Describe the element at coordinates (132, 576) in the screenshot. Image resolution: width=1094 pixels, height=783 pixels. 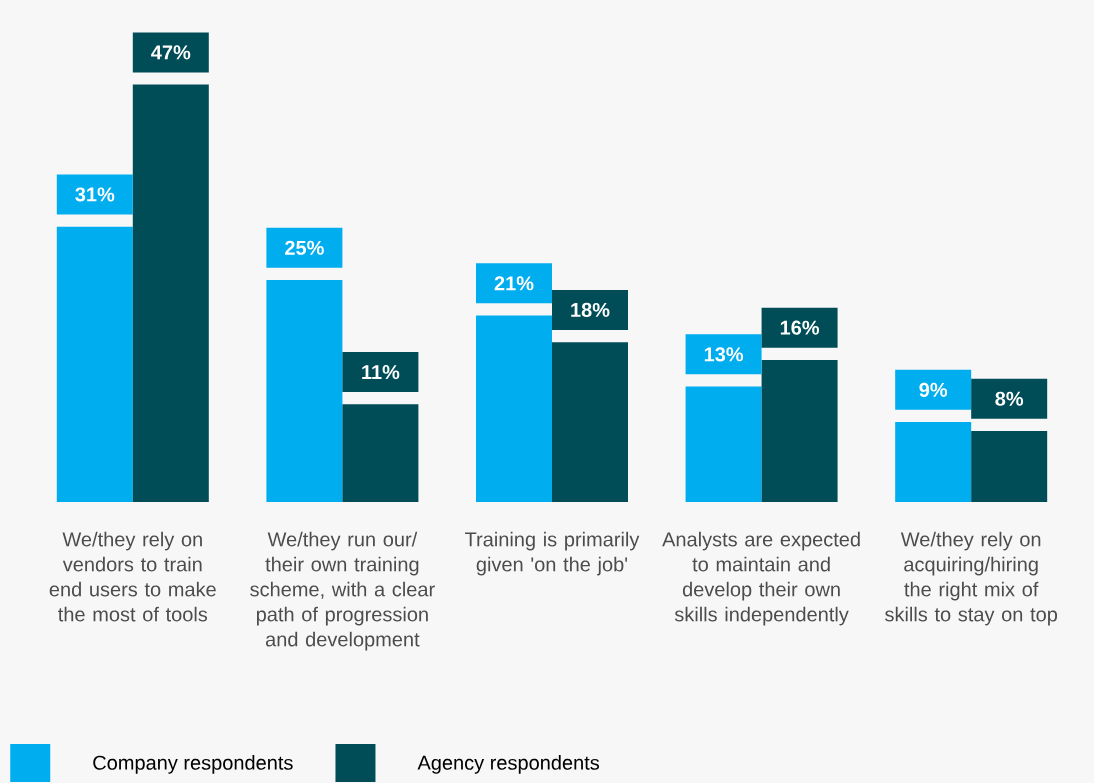
I see `x-tick-label: We/they rely on vendors to train end users to make the most of tools` at that location.